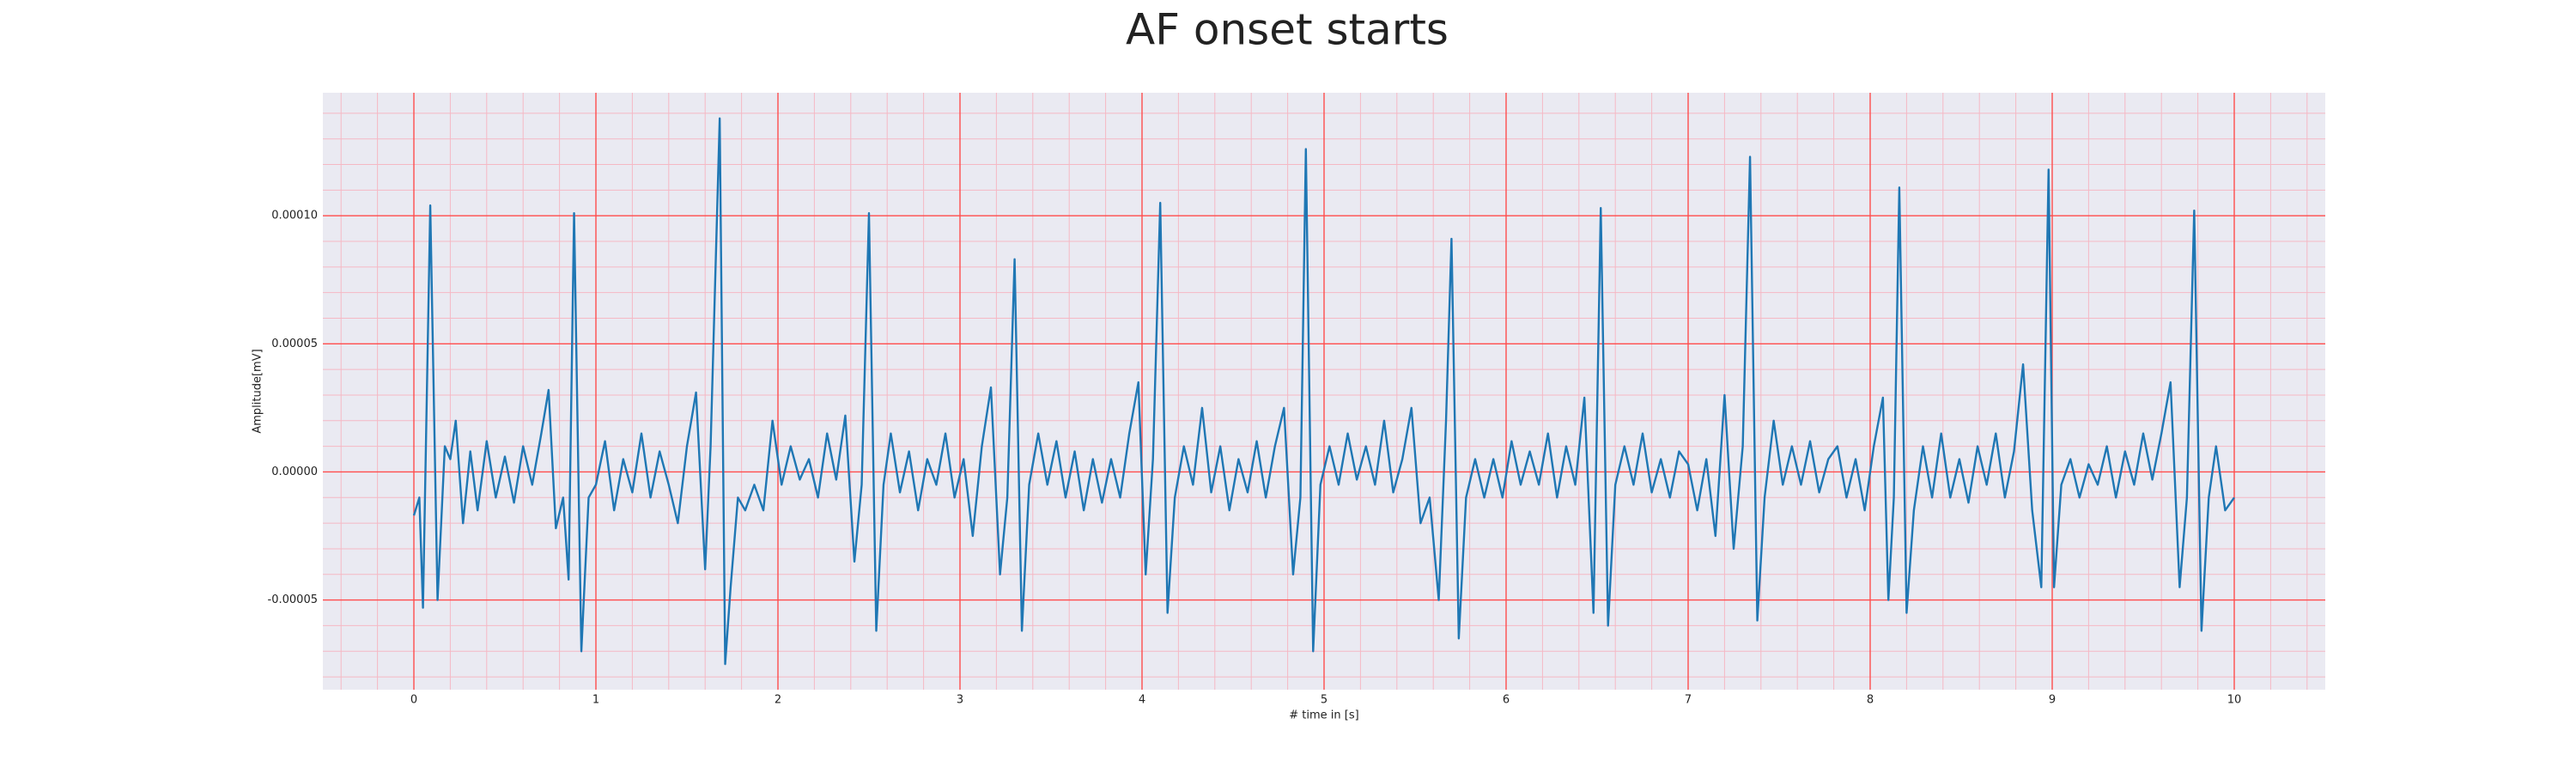 This screenshot has width=2576, height=773. Describe the element at coordinates (1287, 30) in the screenshot. I see `chart-title: AF onset starts` at that location.